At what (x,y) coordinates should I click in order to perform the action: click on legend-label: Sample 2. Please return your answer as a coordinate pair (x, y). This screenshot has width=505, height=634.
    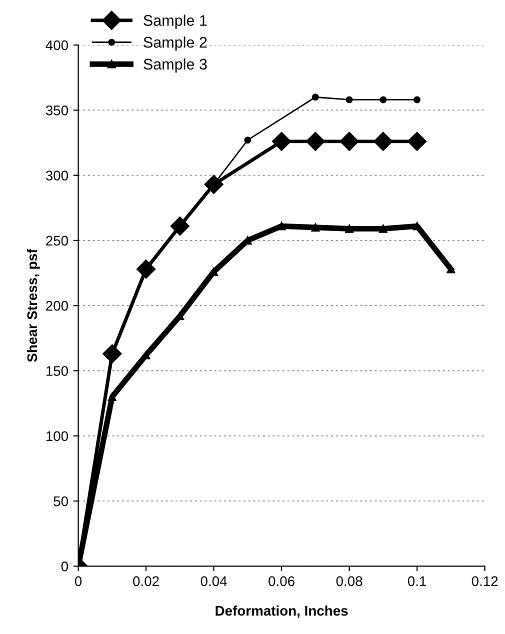
    Looking at the image, I should click on (175, 43).